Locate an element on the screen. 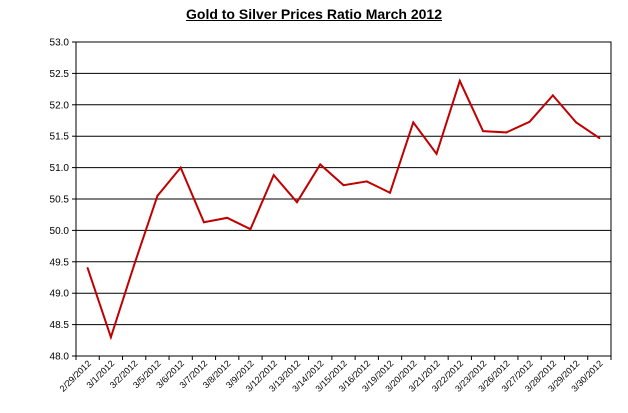 The image size is (628, 413). chart-title-text: Gold to Silver Prices Ratio March 2012 is located at coordinates (314, 14).